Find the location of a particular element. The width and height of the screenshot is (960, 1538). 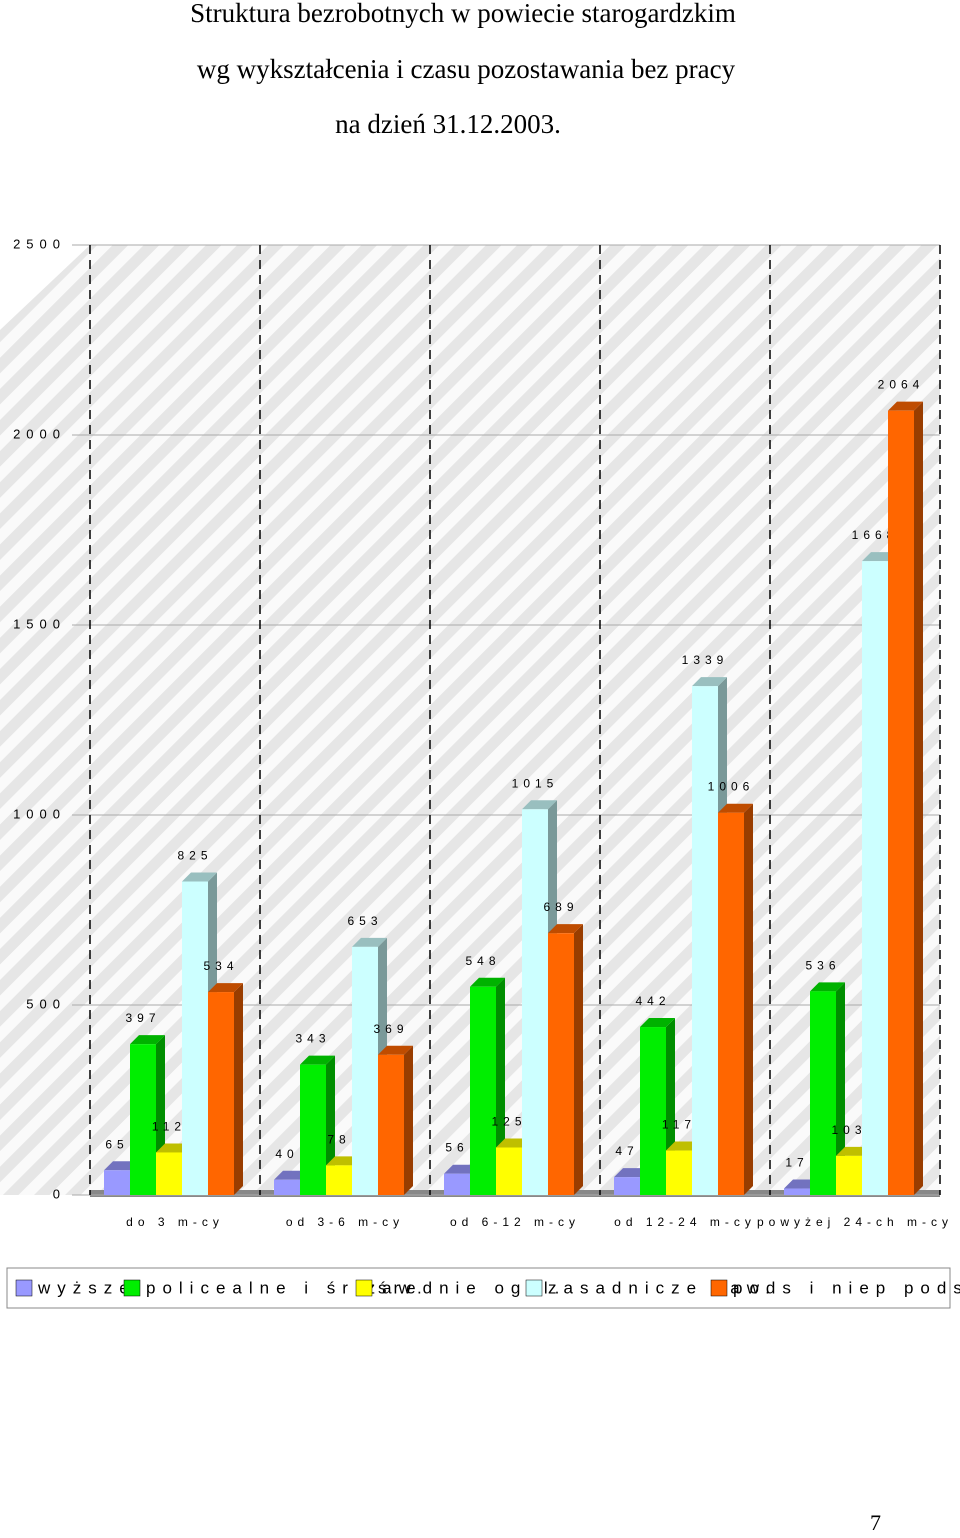

value-label: 125 is located at coordinates (508, 1122).